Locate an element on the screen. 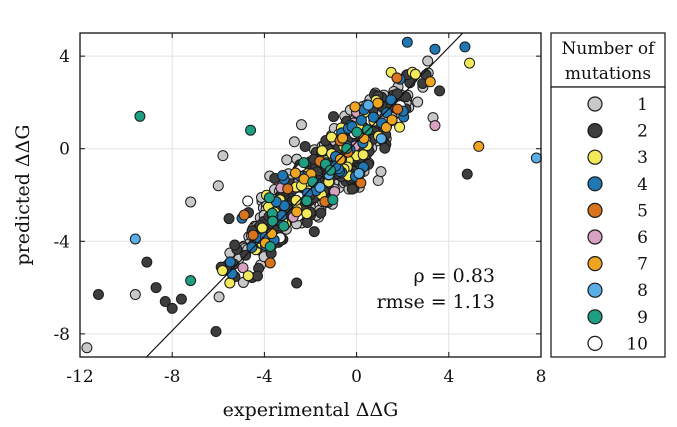  legend: Number of mutations 1 2 3 4 5 6 7 8 9 10 is located at coordinates (608, 195).